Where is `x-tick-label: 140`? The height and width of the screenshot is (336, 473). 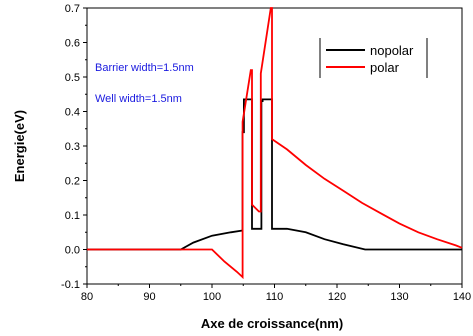
x-tick-label: 140 is located at coordinates (462, 297).